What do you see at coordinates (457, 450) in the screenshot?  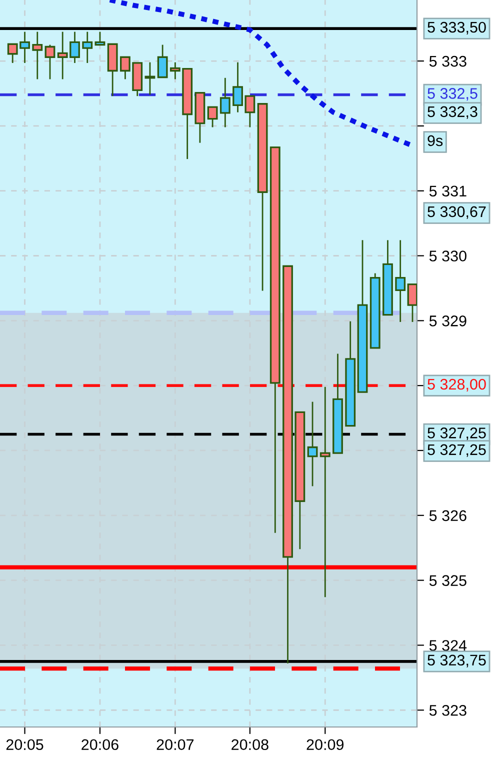 I see `text: 5 327,25` at bounding box center [457, 450].